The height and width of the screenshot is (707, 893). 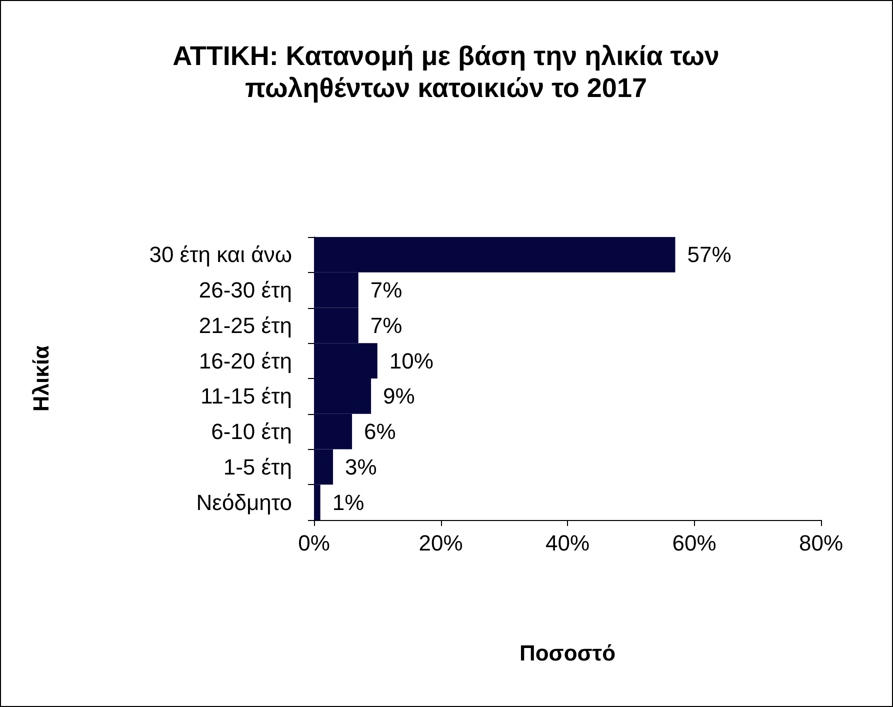 What do you see at coordinates (411, 361) in the screenshot?
I see `data-label: 10%` at bounding box center [411, 361].